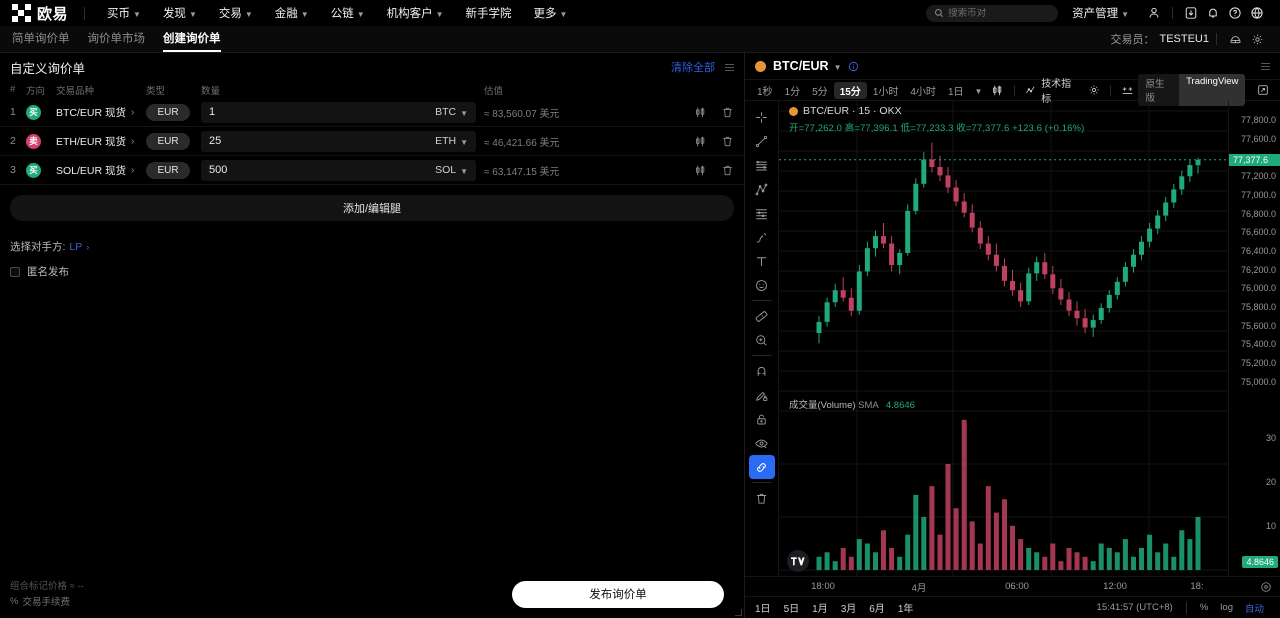 The height and width of the screenshot is (618, 1280). Describe the element at coordinates (762, 316) in the screenshot. I see `measure-ruler-icon` at that location.